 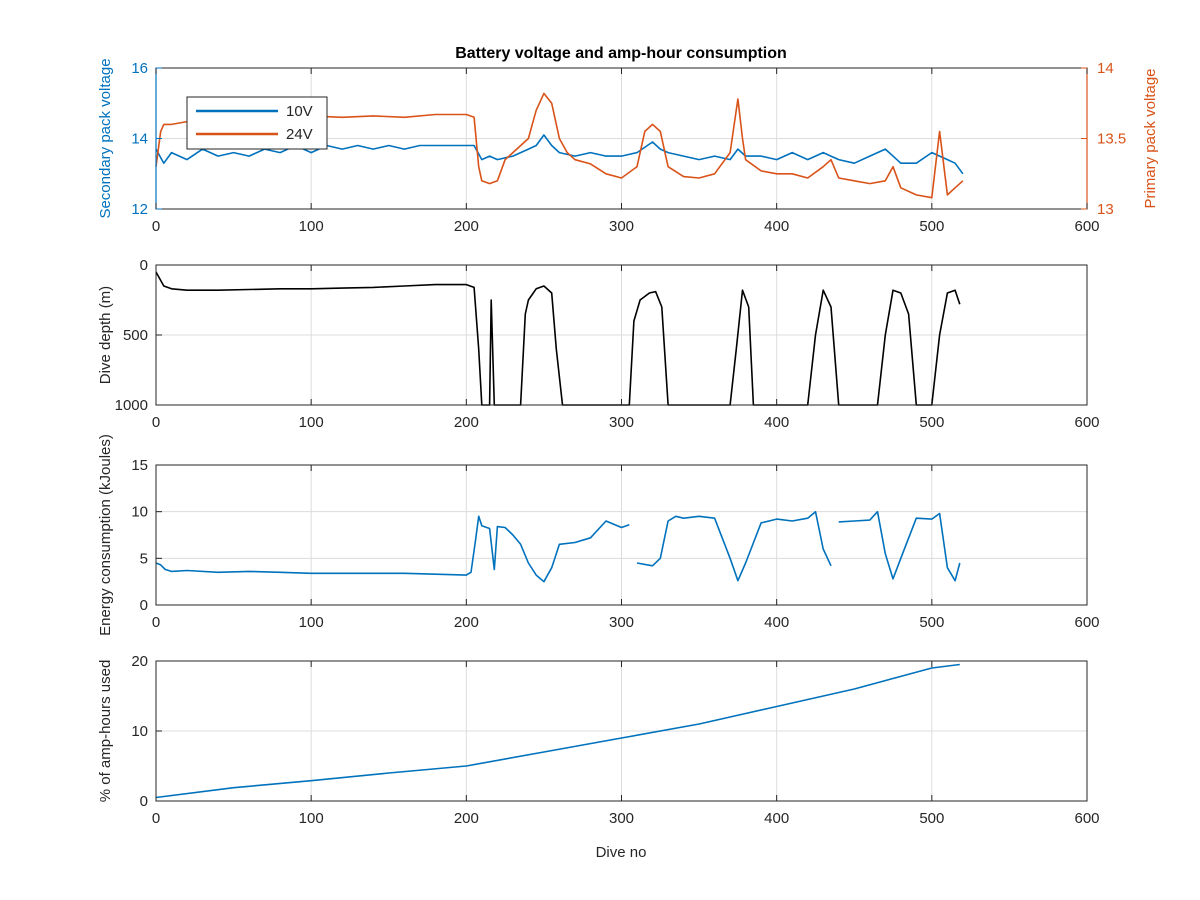 I want to click on y-tick-label: 5, so click(x=144, y=558).